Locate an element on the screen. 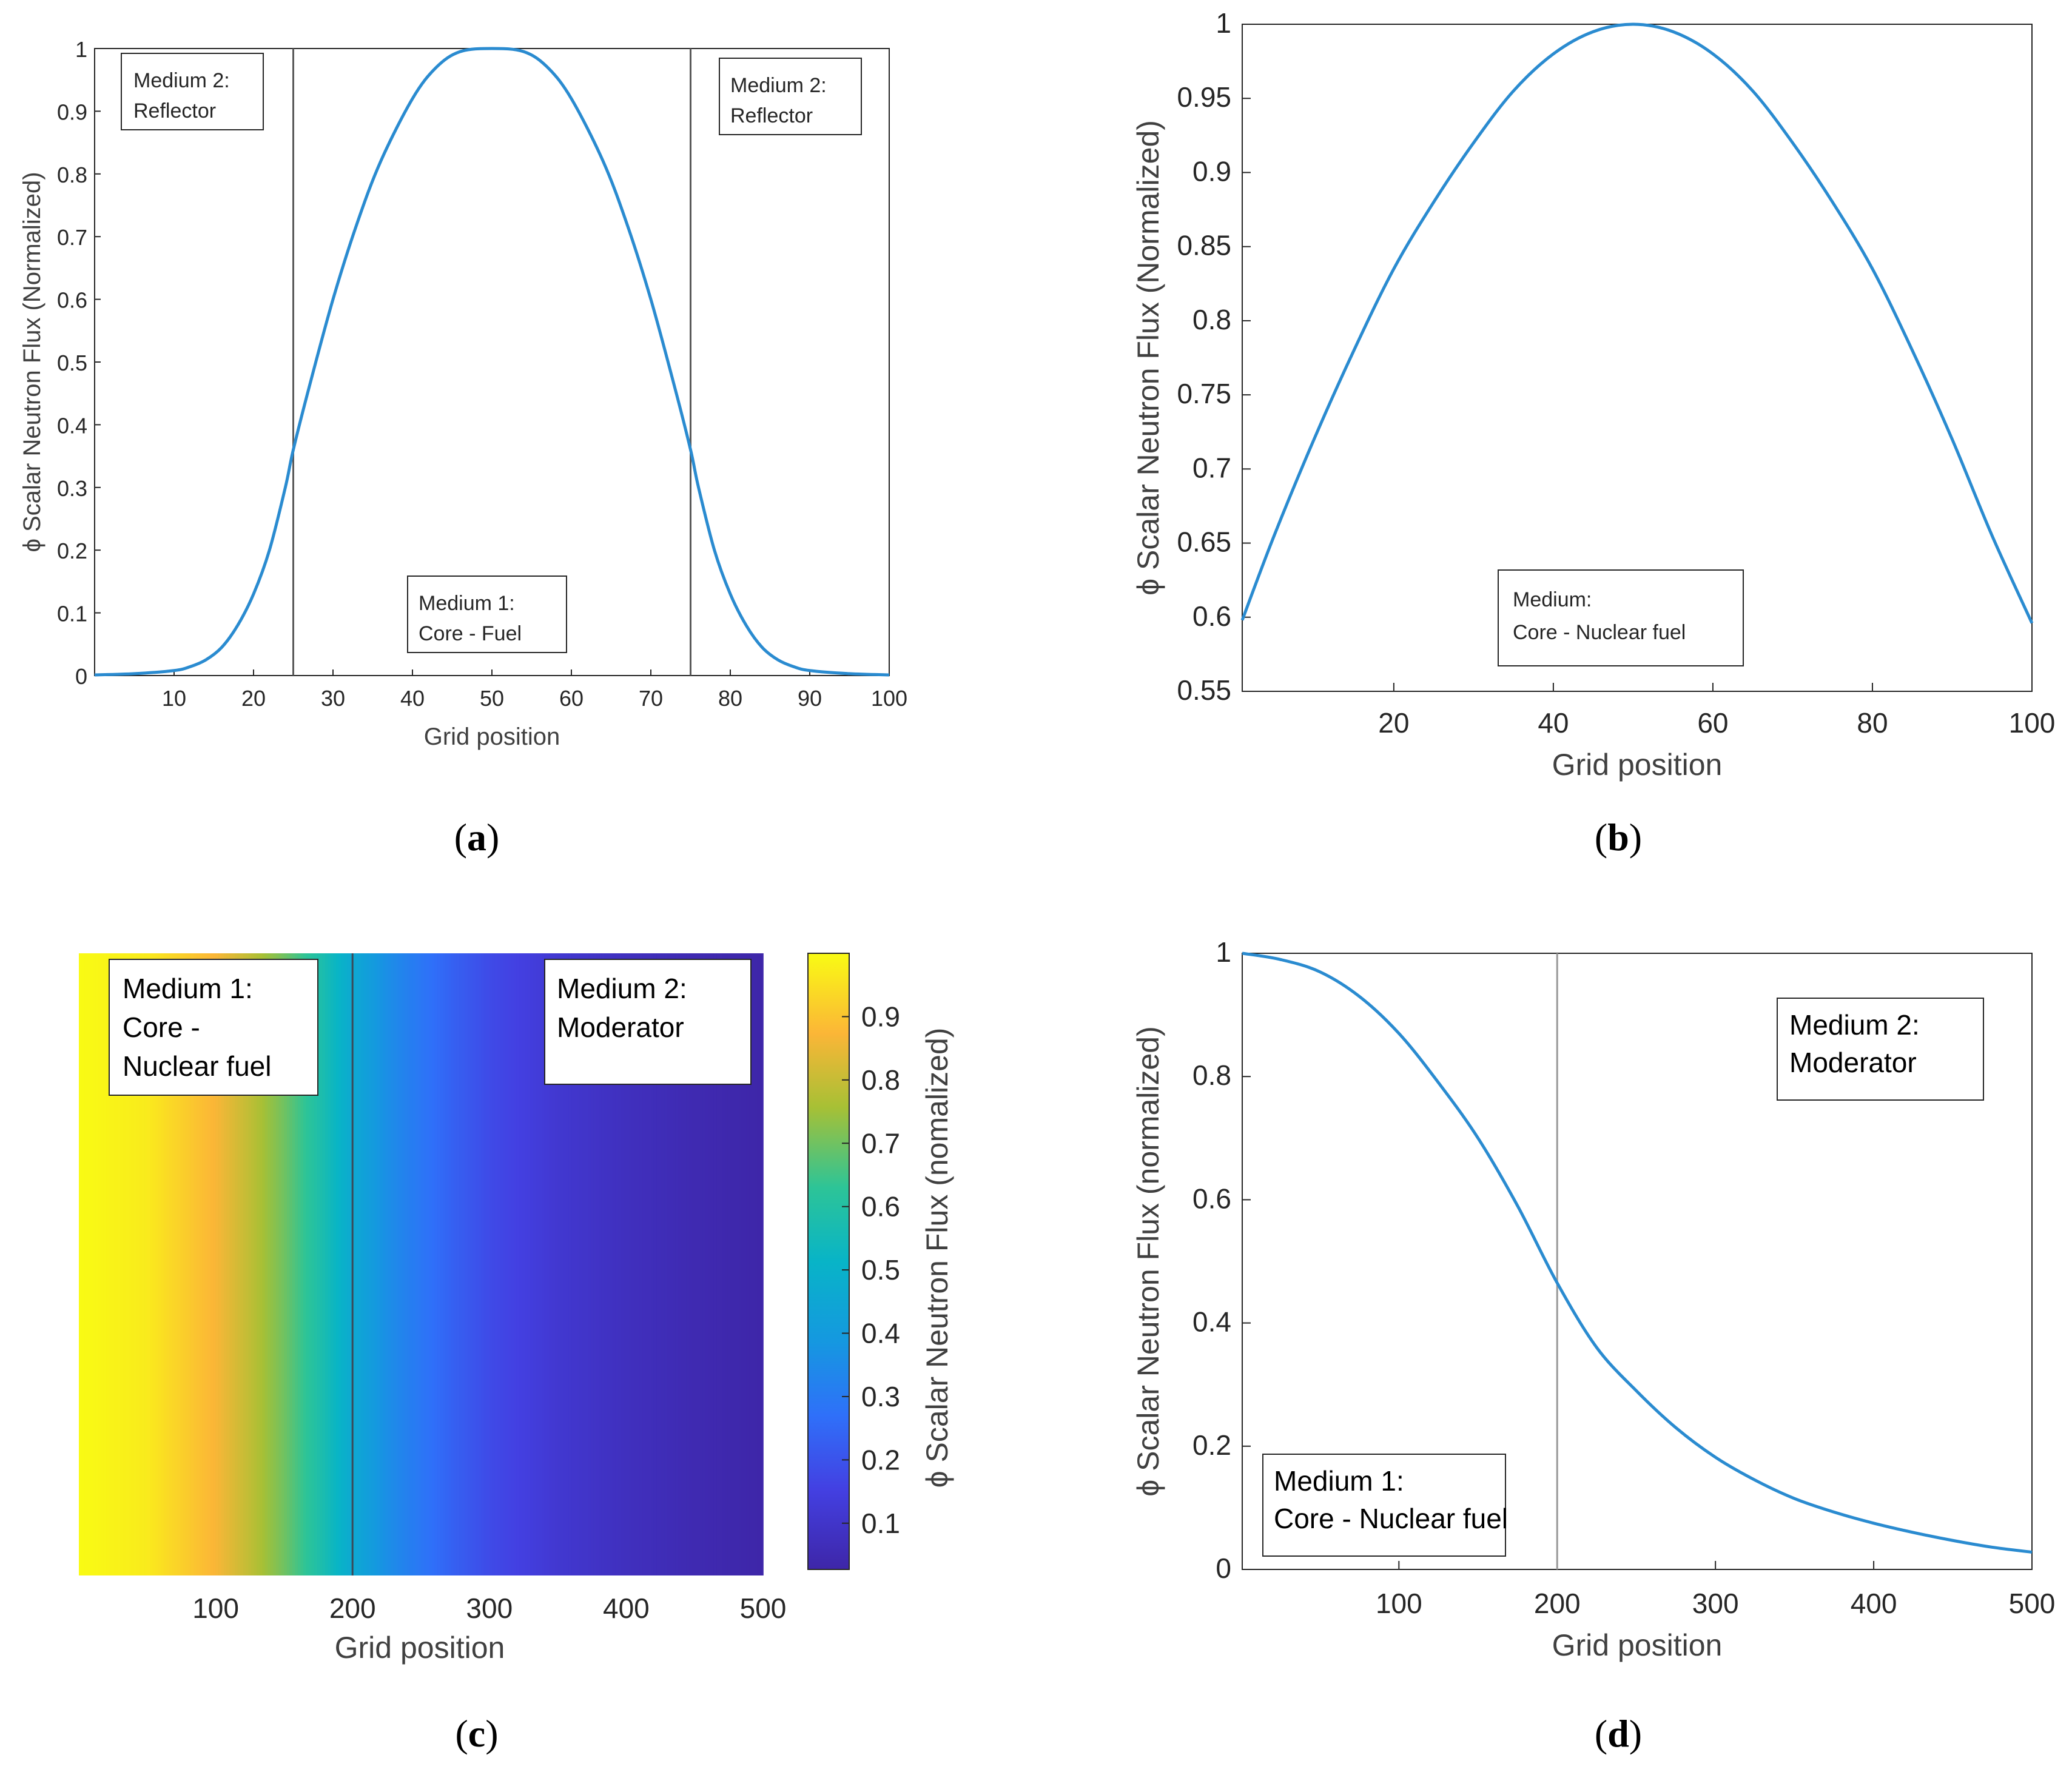 Image resolution: width=2072 pixels, height=1775 pixels. panel-b-ylabel: ϕ Scalar Neutron Flux (Normalized) is located at coordinates (1148, 358).